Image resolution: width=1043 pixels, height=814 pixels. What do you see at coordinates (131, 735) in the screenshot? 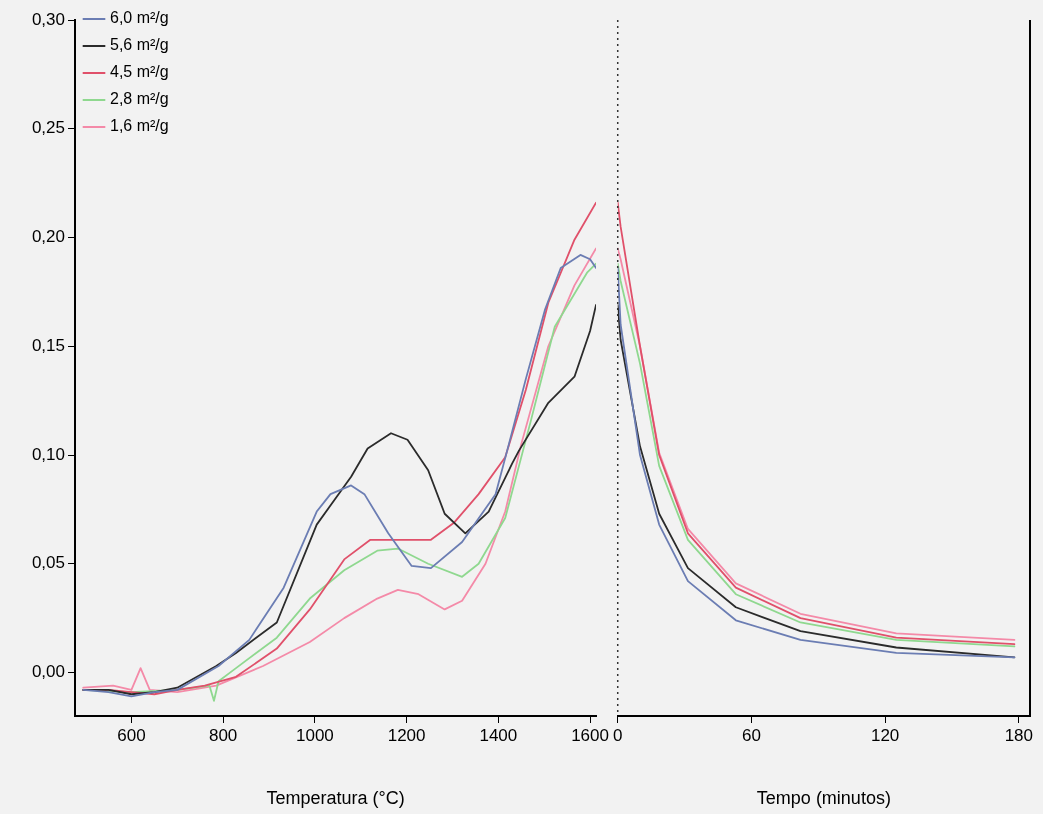
I see `x-tick-label: 600` at bounding box center [131, 735].